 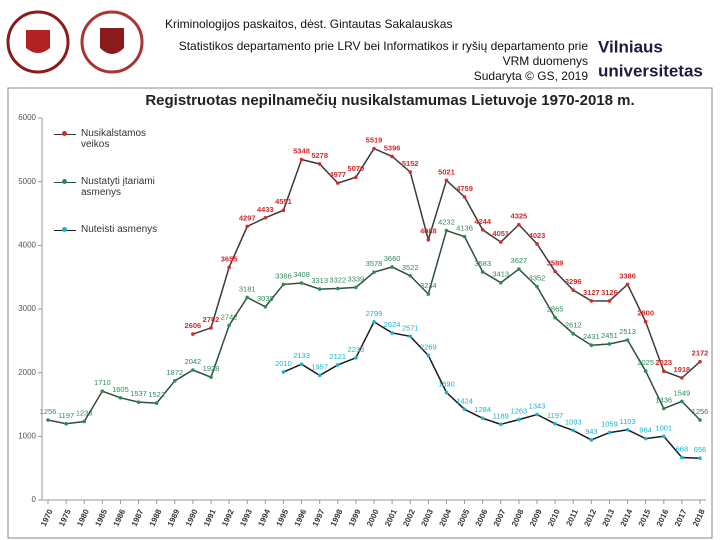 I want to click on data-label: 4232, so click(x=446, y=222).